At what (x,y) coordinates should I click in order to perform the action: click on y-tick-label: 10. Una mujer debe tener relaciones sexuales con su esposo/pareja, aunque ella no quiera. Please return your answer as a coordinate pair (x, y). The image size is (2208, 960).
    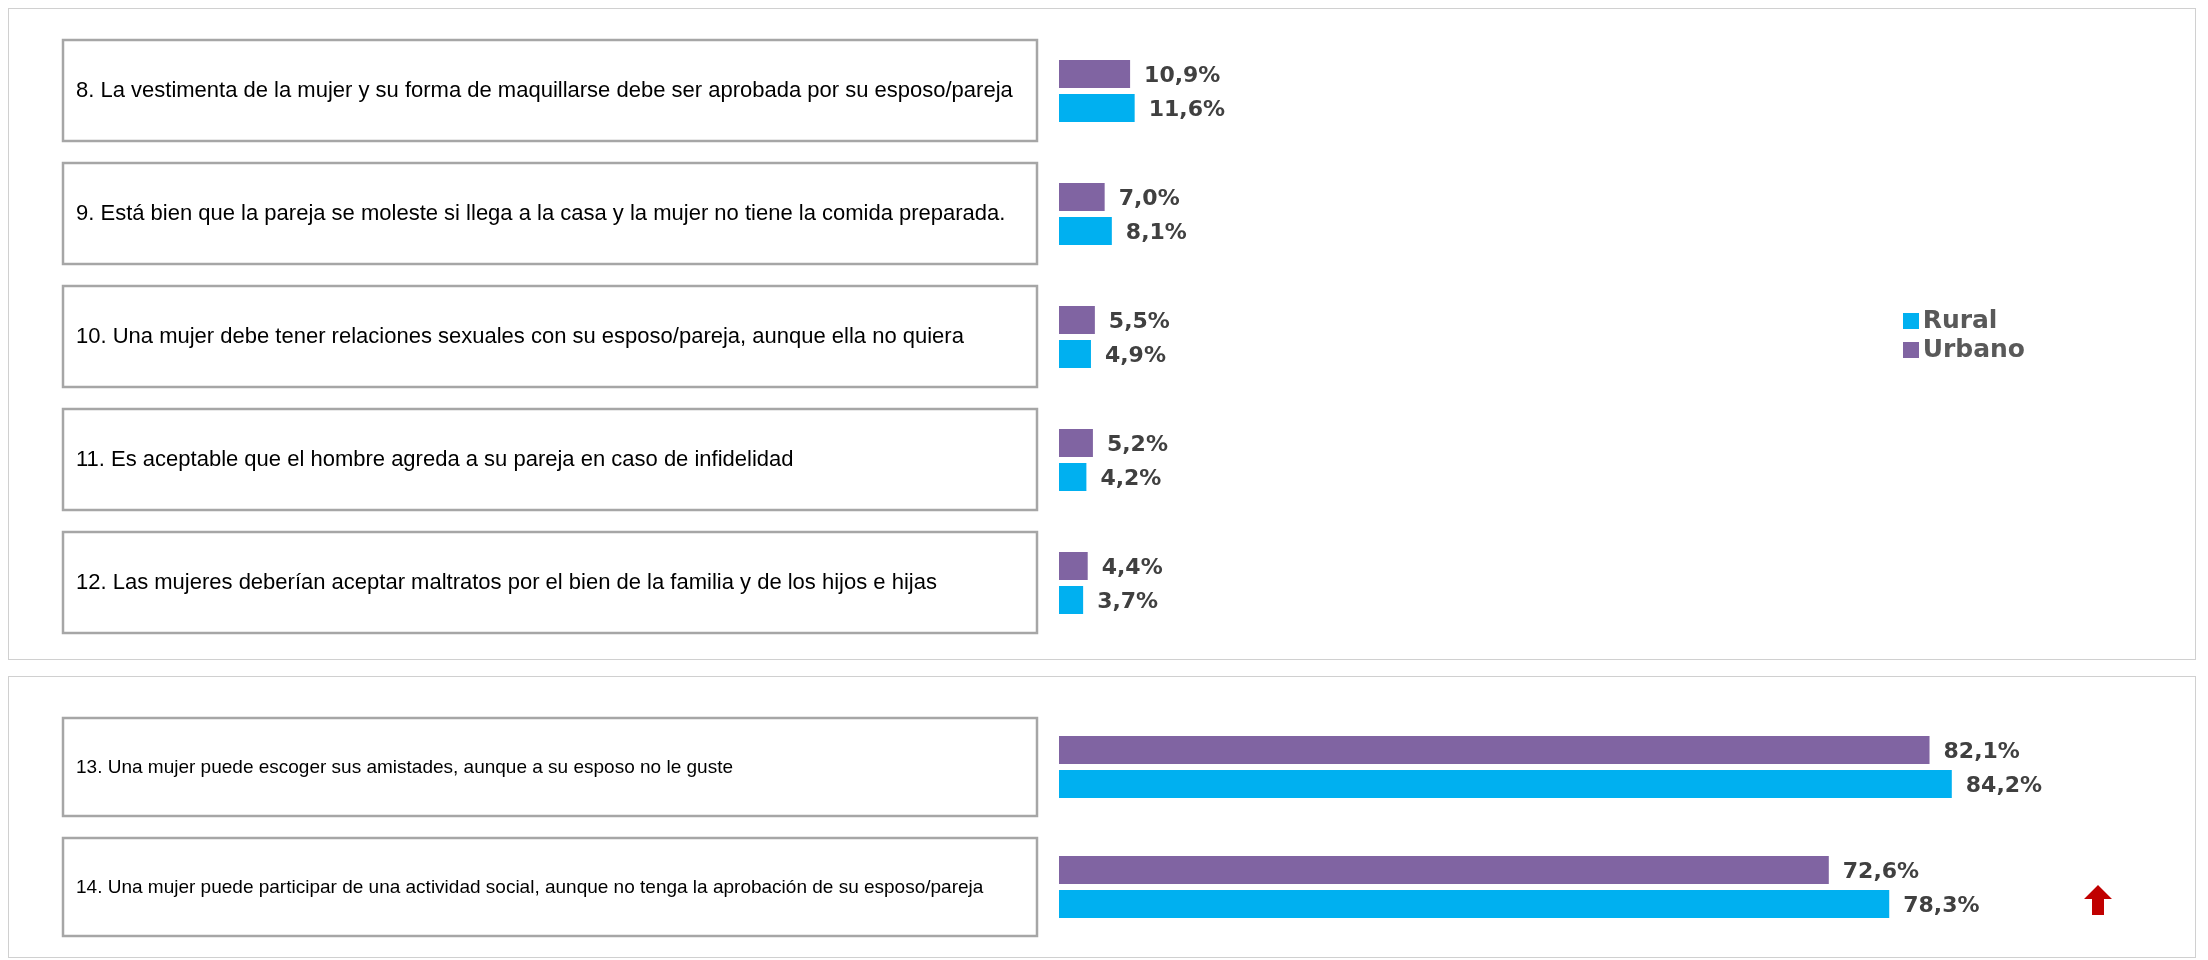
    Looking at the image, I should click on (520, 336).